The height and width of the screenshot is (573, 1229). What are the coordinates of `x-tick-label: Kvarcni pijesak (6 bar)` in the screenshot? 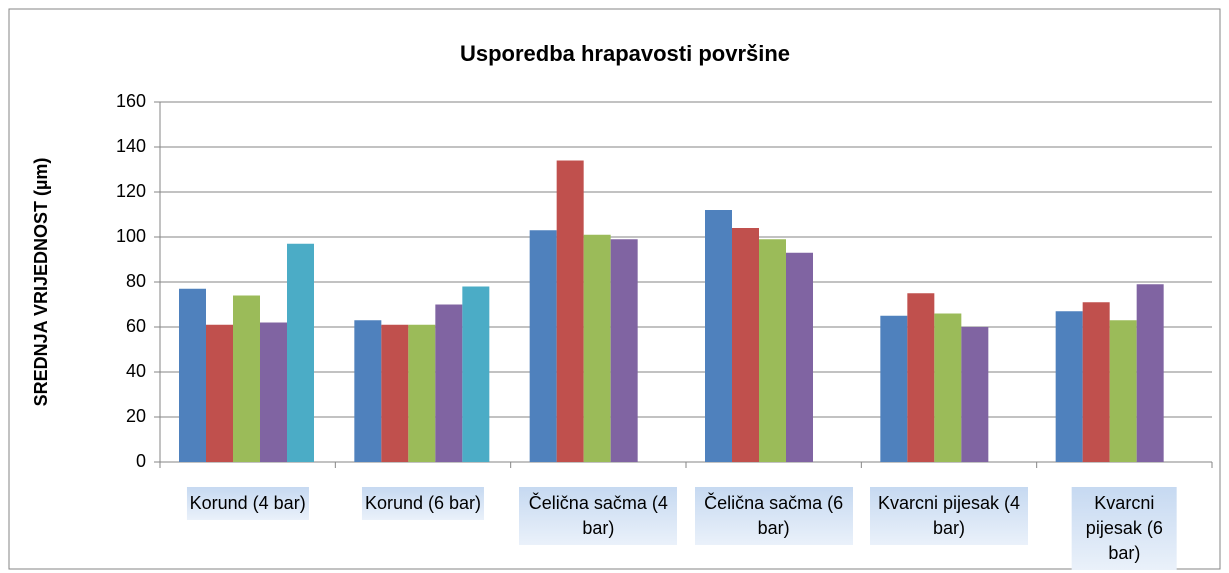 It's located at (1124, 528).